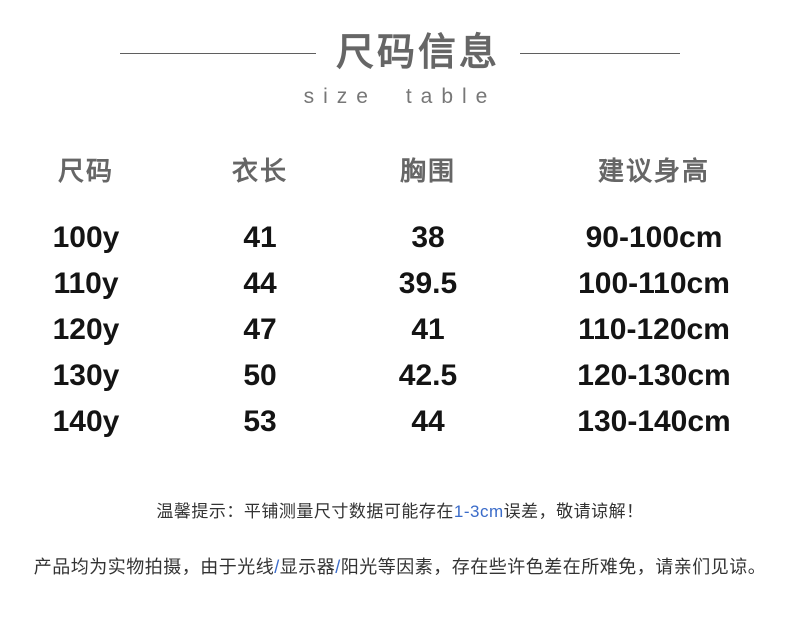 The width and height of the screenshot is (800, 620). What do you see at coordinates (260, 329) in the screenshot?
I see `cell-length: 47` at bounding box center [260, 329].